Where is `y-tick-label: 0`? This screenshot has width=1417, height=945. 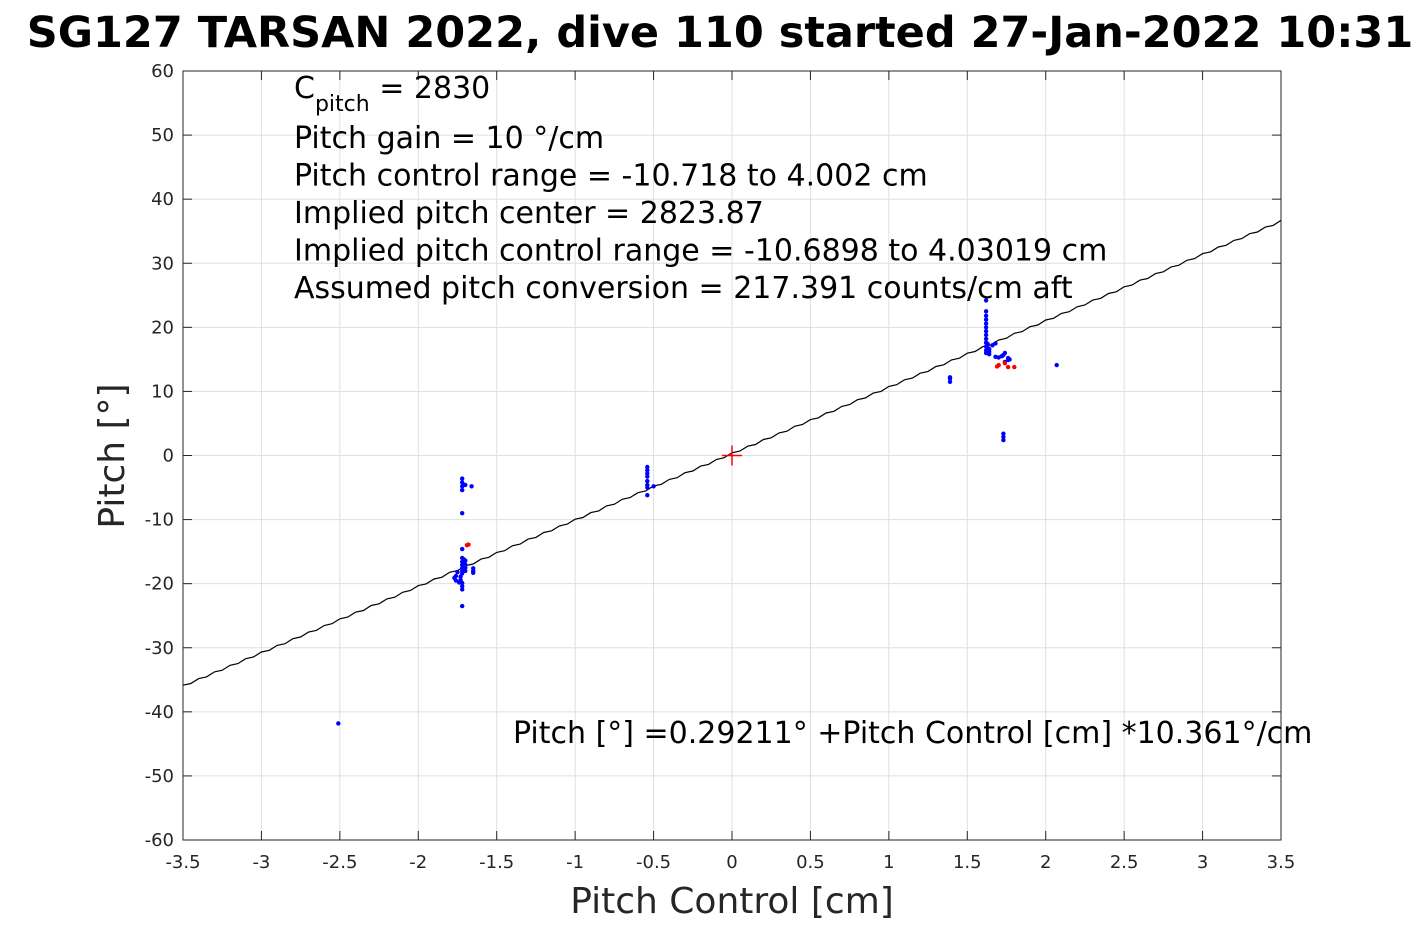 y-tick-label: 0 is located at coordinates (168, 456).